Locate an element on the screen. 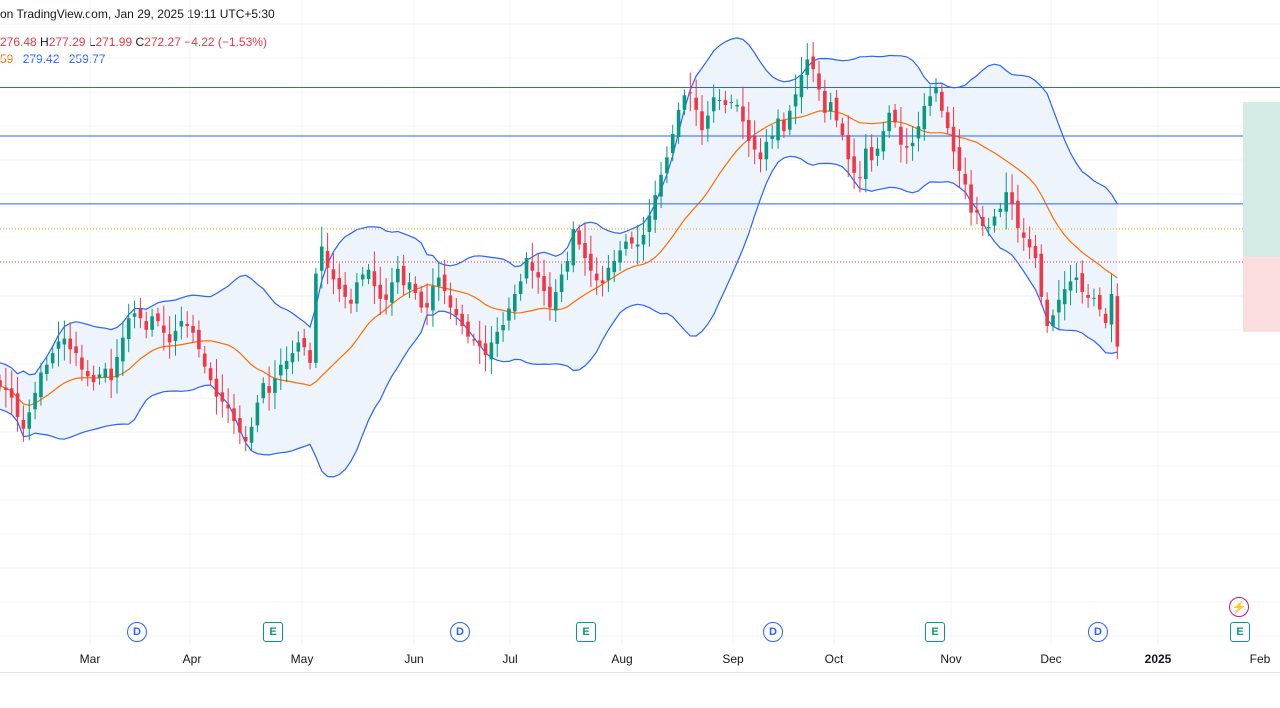 The image size is (1280, 708). stop-zone is located at coordinates (1261, 294).